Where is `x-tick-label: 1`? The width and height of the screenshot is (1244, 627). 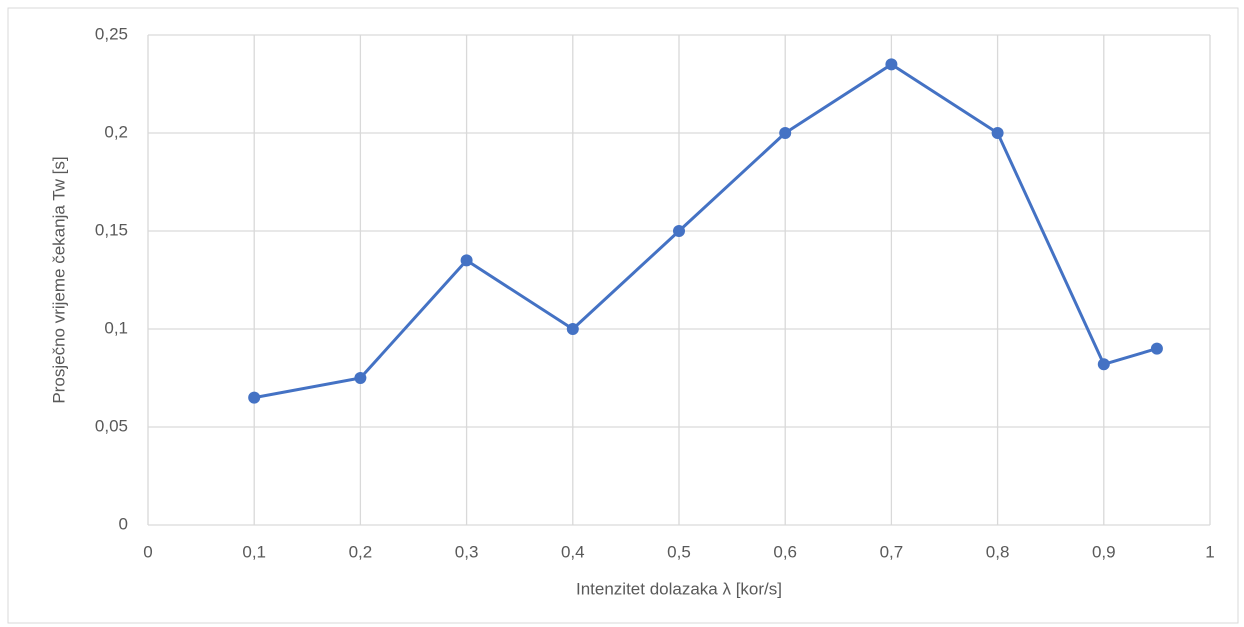
x-tick-label: 1 is located at coordinates (1209, 551).